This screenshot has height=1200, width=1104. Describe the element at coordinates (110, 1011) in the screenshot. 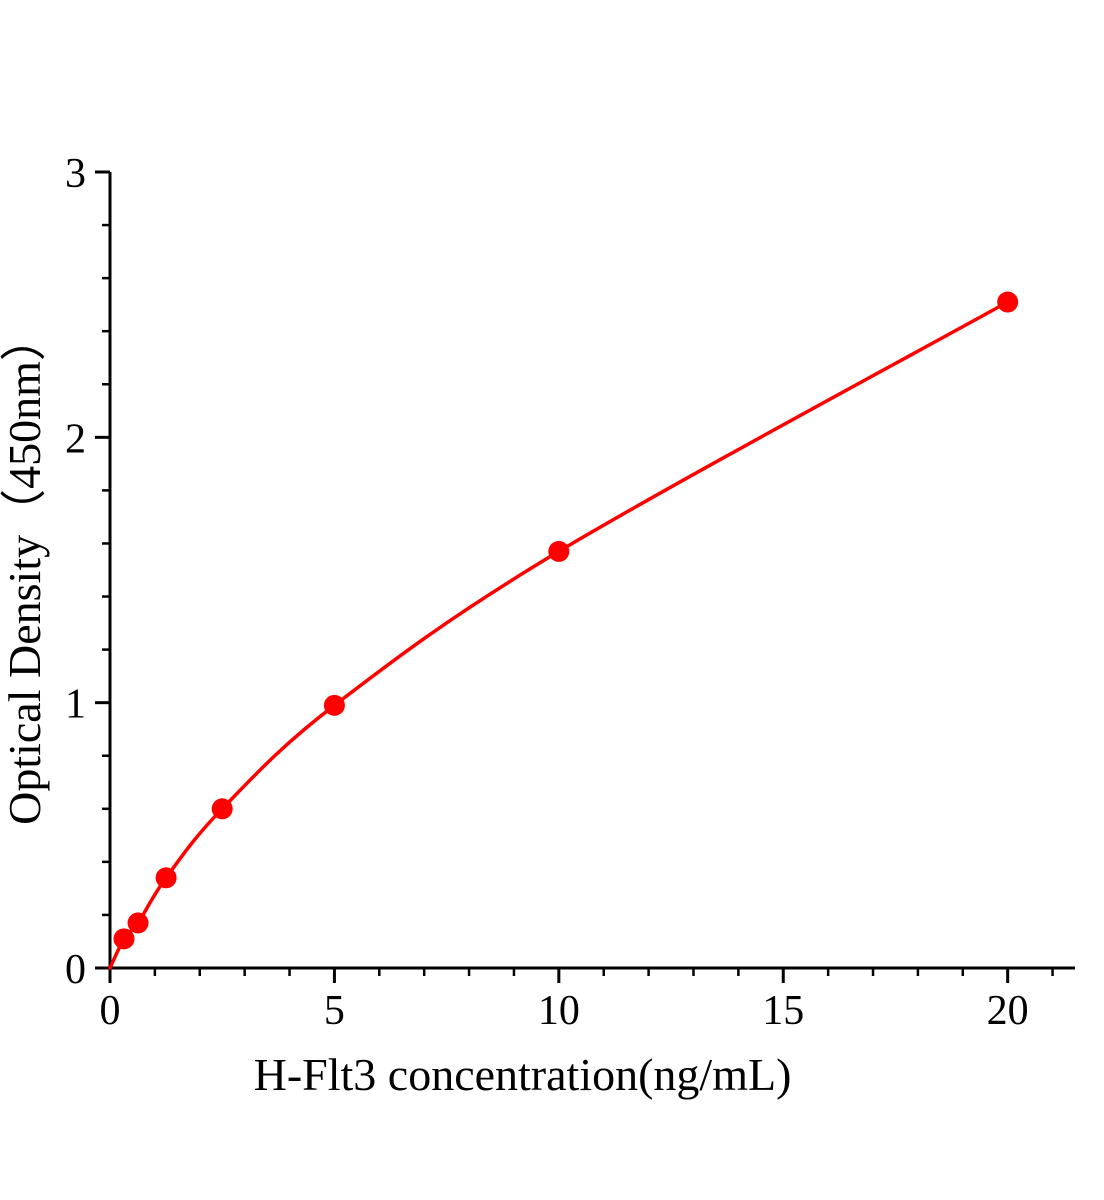

I see `x-tick-label: 0` at that location.